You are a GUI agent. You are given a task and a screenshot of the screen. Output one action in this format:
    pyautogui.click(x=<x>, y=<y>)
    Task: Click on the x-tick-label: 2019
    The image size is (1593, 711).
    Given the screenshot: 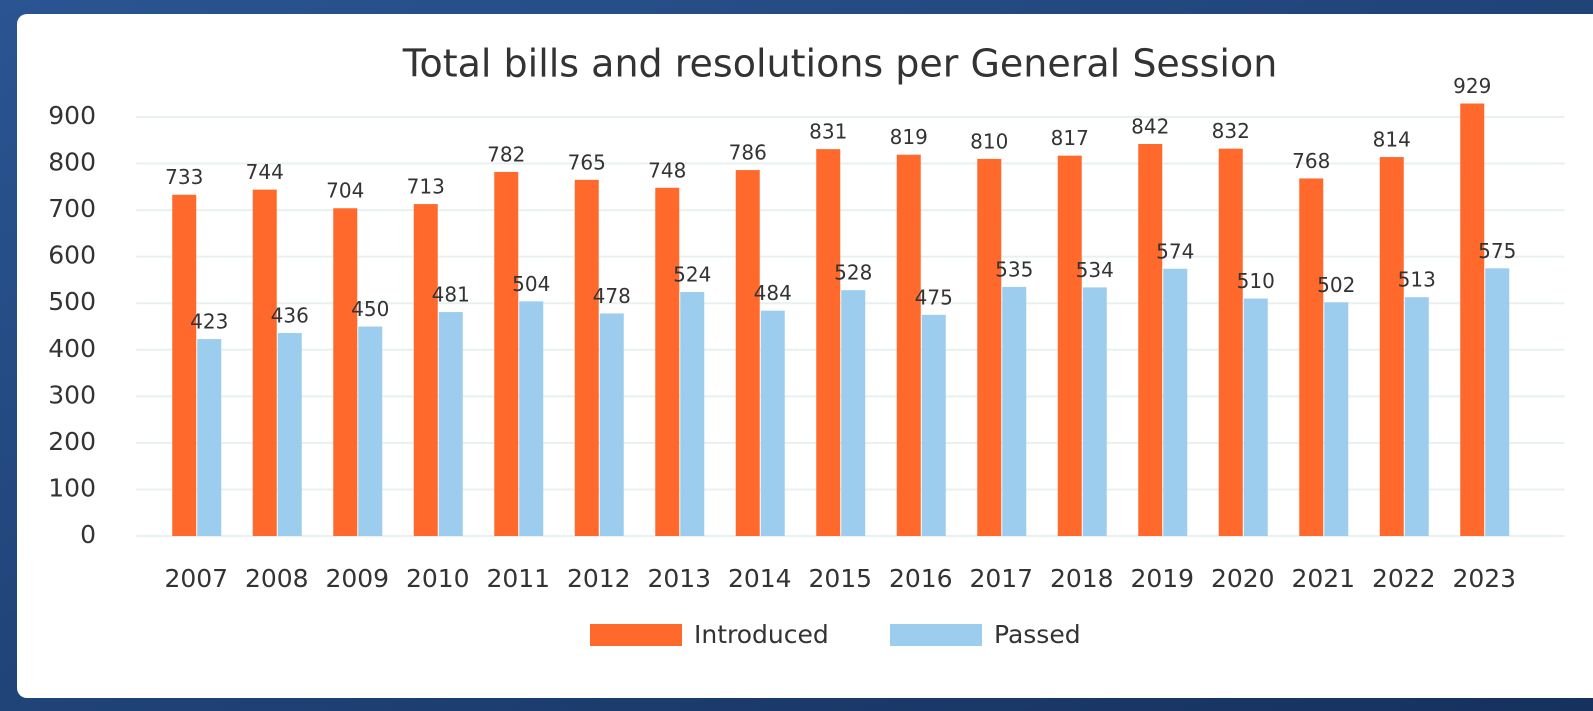 What is the action you would take?
    pyautogui.click(x=1162, y=578)
    